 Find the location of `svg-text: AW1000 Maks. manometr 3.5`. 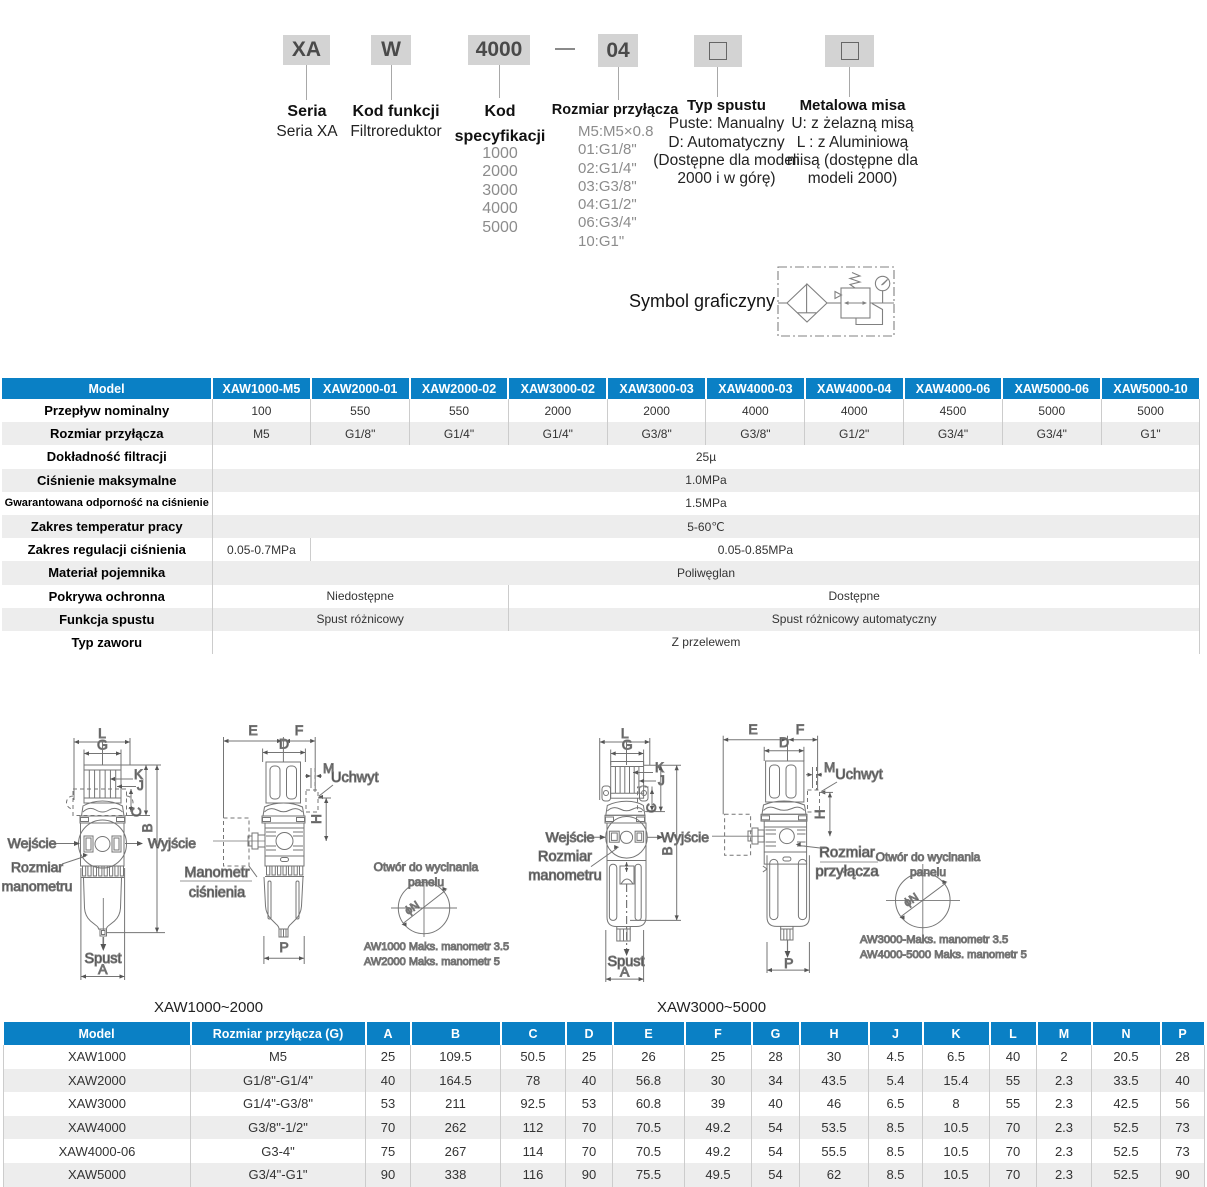

svg-text: AW1000 Maks. manometr 3.5 is located at coordinates (436, 947).